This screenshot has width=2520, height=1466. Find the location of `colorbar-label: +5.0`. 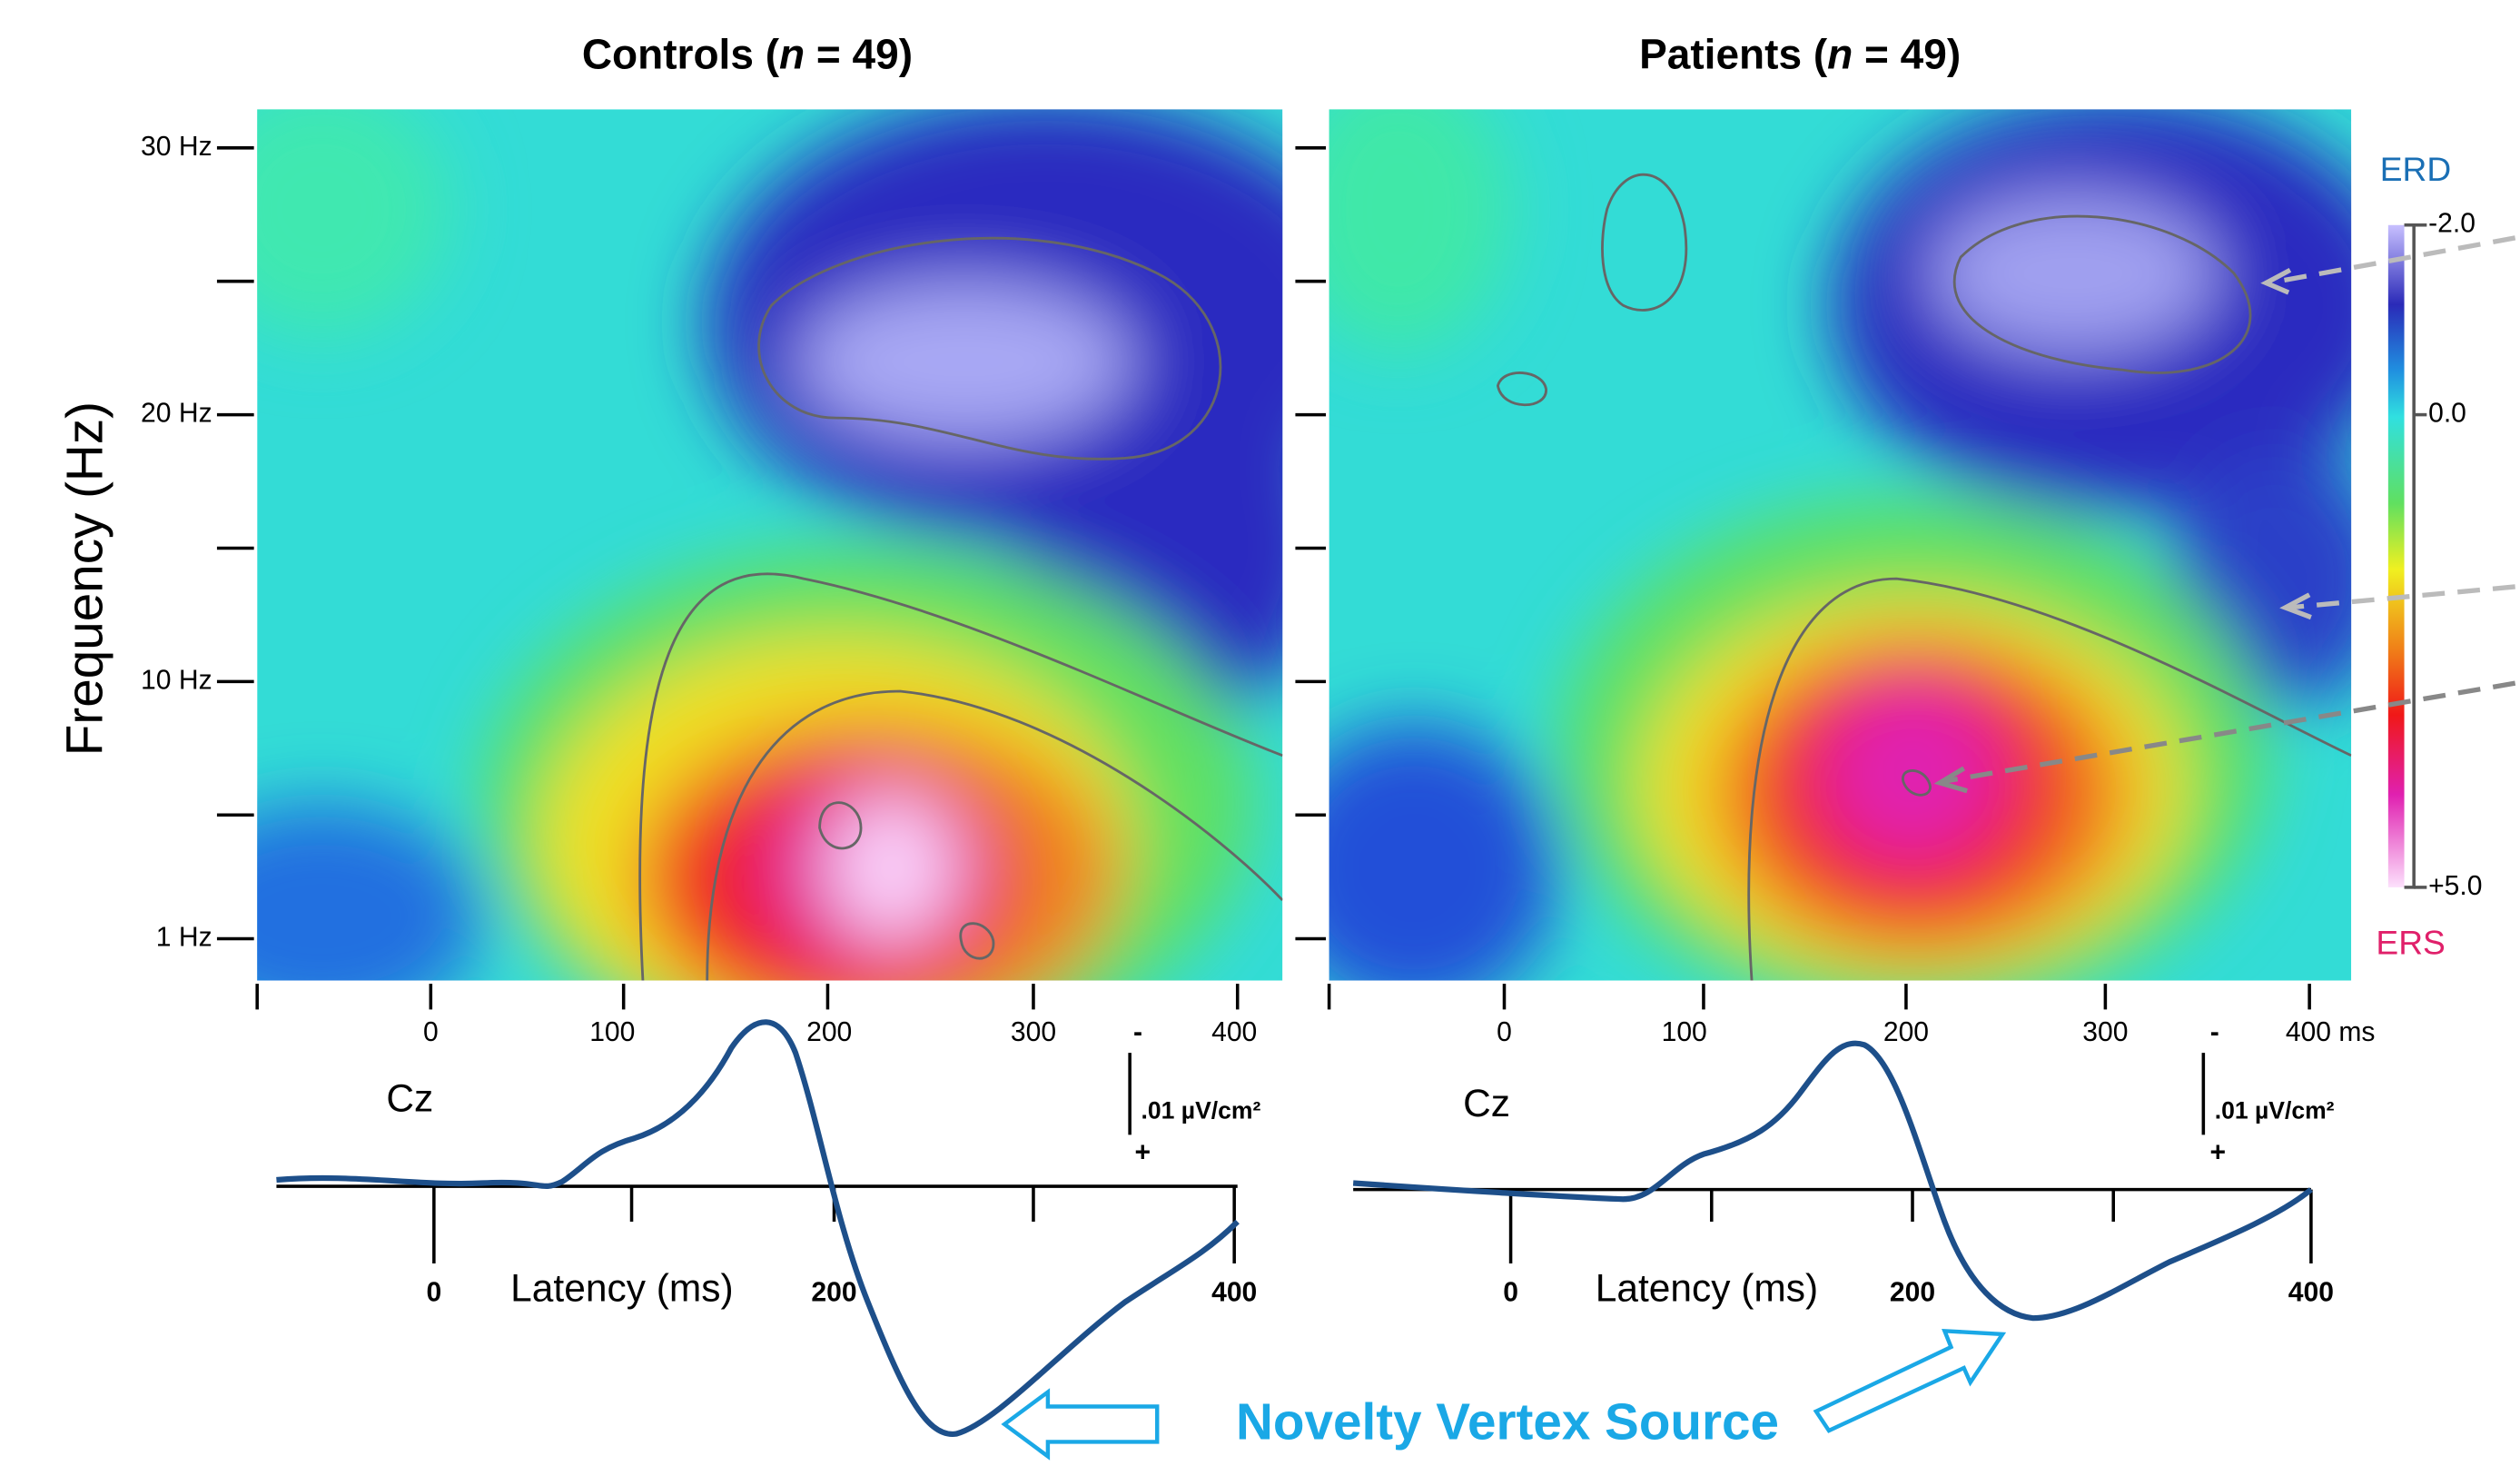

colorbar-label: +5.0 is located at coordinates (2455, 886).